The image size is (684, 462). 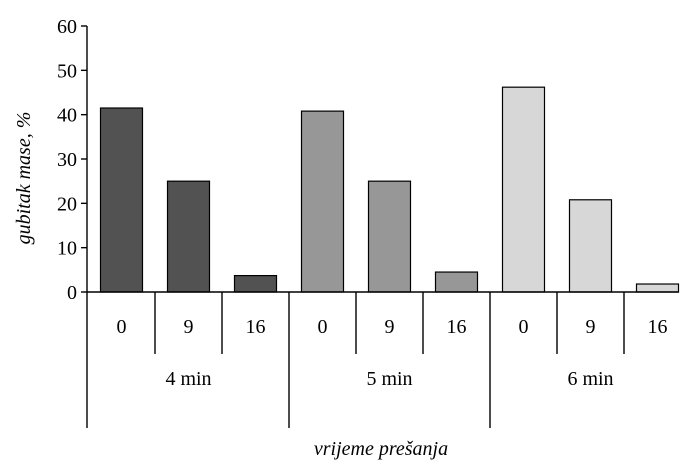 What do you see at coordinates (188, 379) in the screenshot?
I see `group-label: 4 min` at bounding box center [188, 379].